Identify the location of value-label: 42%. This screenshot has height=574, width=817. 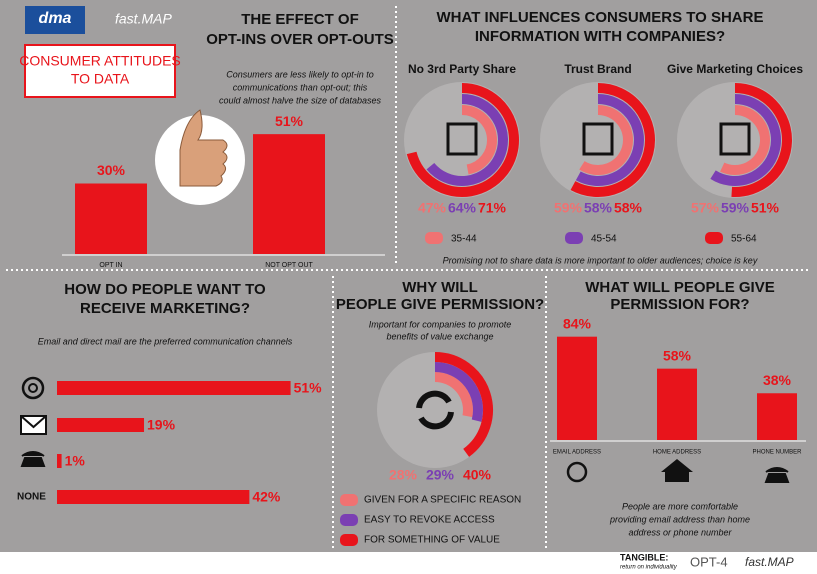
(266, 497).